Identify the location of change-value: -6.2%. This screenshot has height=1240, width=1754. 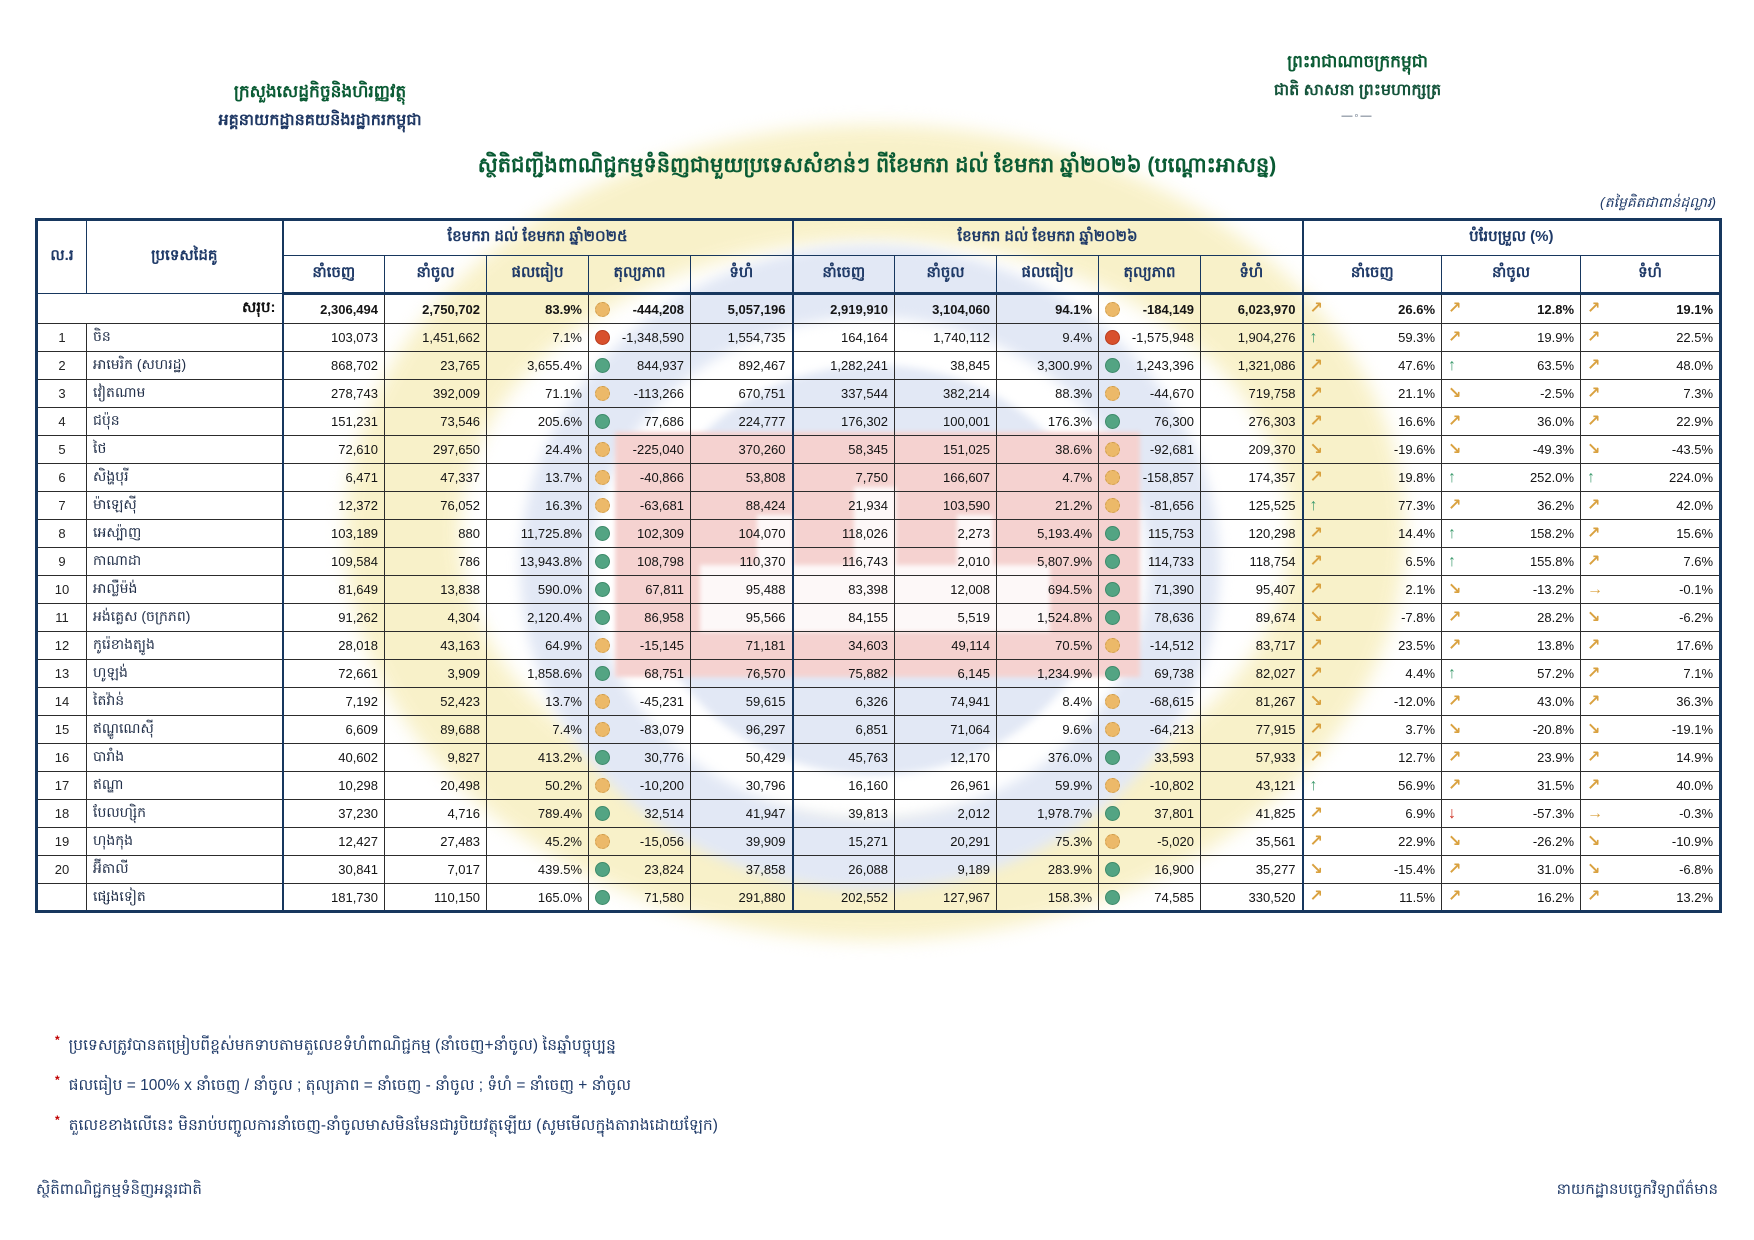
(1696, 617).